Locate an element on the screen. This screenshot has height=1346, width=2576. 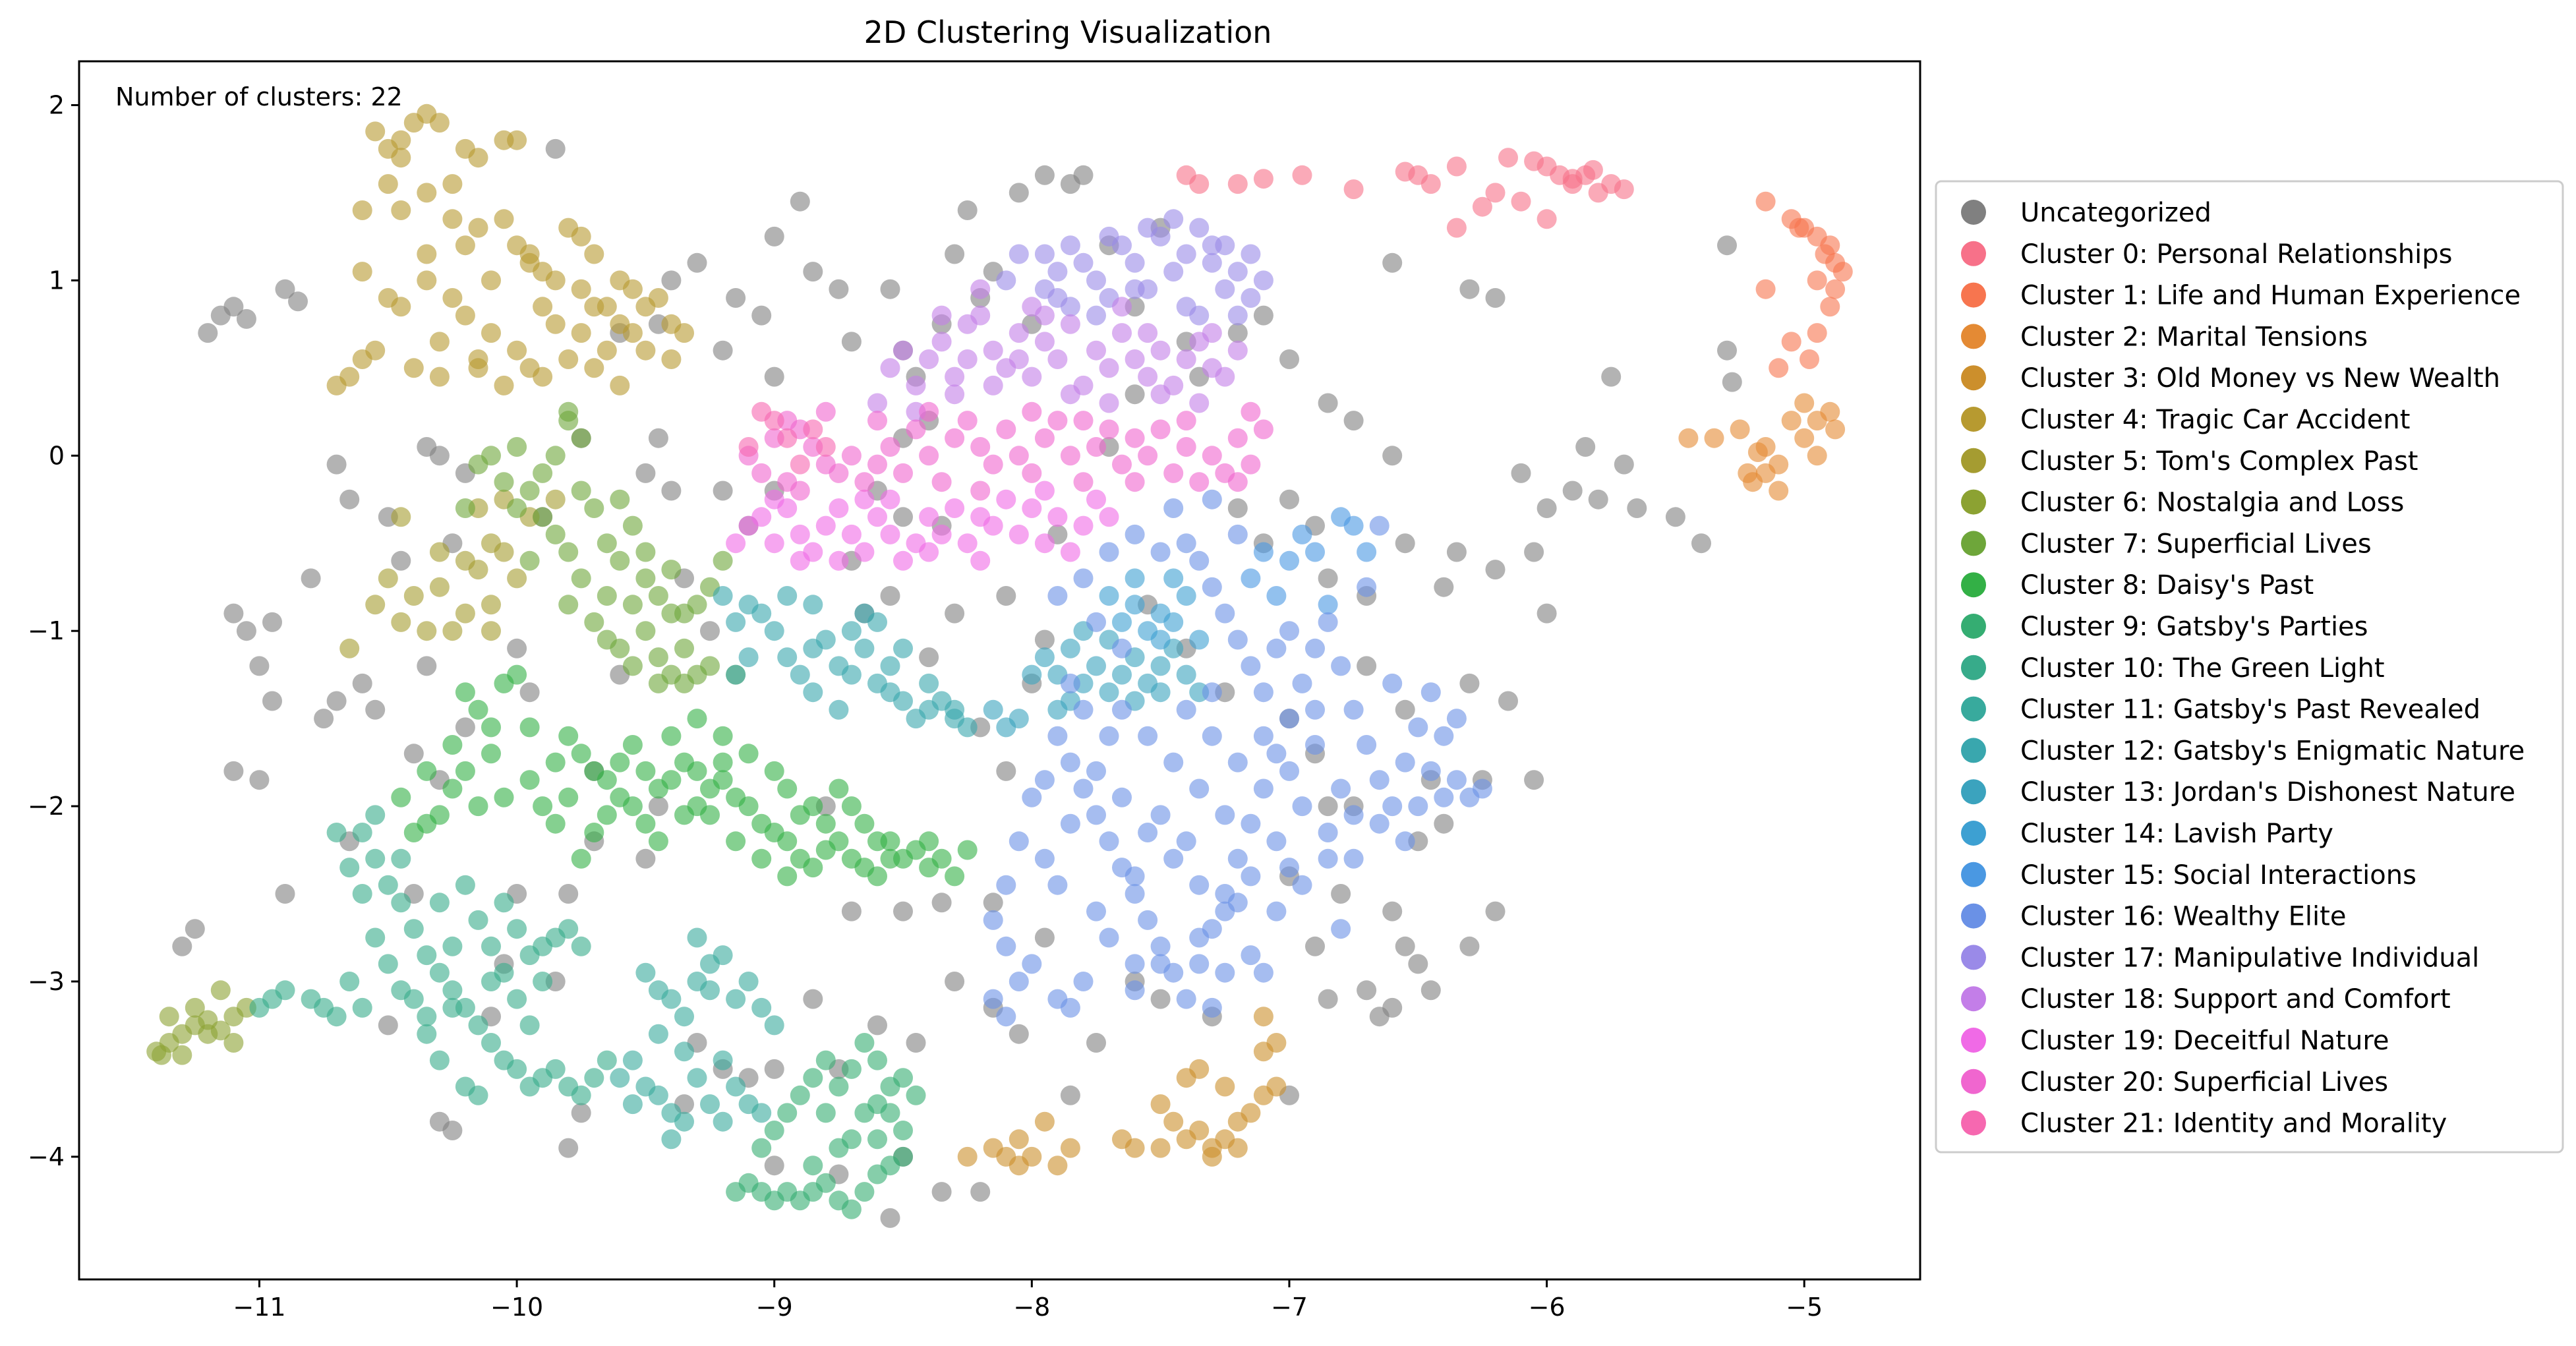
y-tick-label: 2 is located at coordinates (57, 104).